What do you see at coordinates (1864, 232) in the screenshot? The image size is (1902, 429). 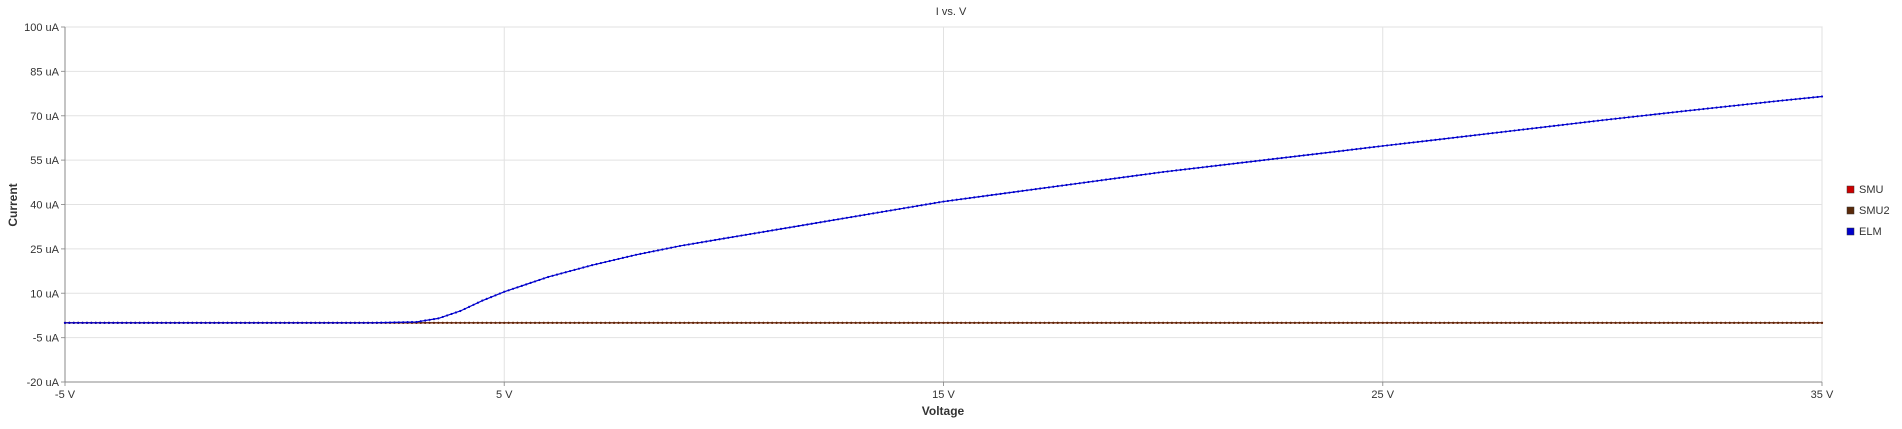 I see `legend-item-elm: ELM` at bounding box center [1864, 232].